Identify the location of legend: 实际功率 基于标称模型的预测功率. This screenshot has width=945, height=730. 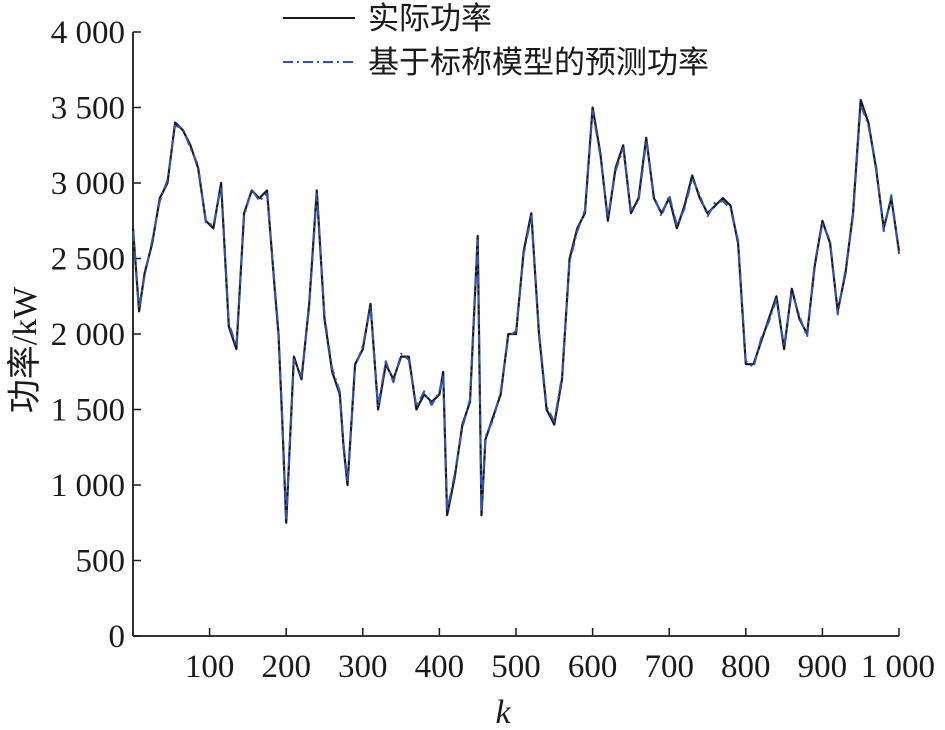
(496, 41).